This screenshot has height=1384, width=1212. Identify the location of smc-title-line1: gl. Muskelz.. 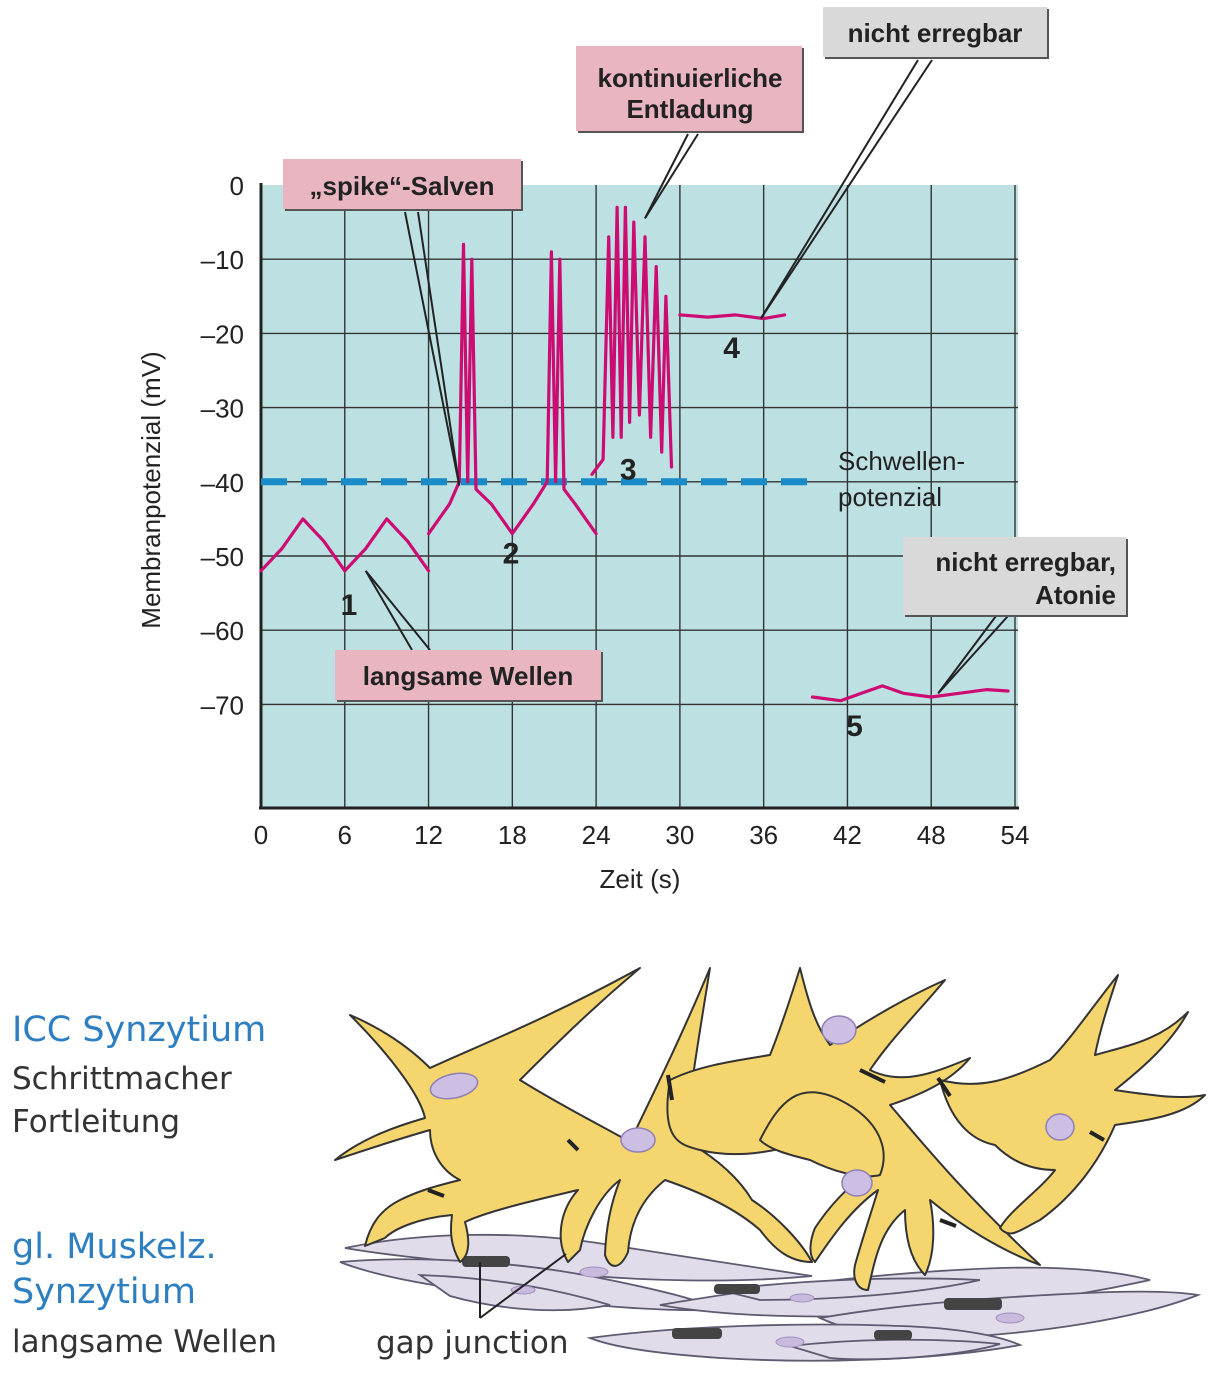
(114, 1247).